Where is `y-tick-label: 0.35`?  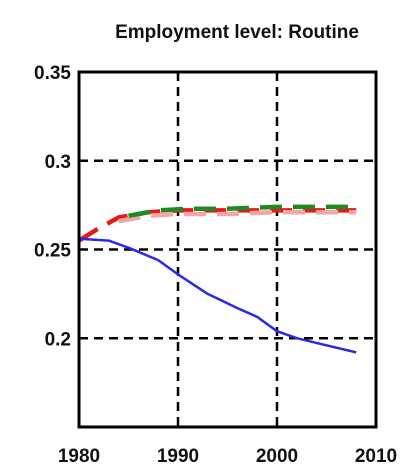
y-tick-label: 0.35 is located at coordinates (52, 73).